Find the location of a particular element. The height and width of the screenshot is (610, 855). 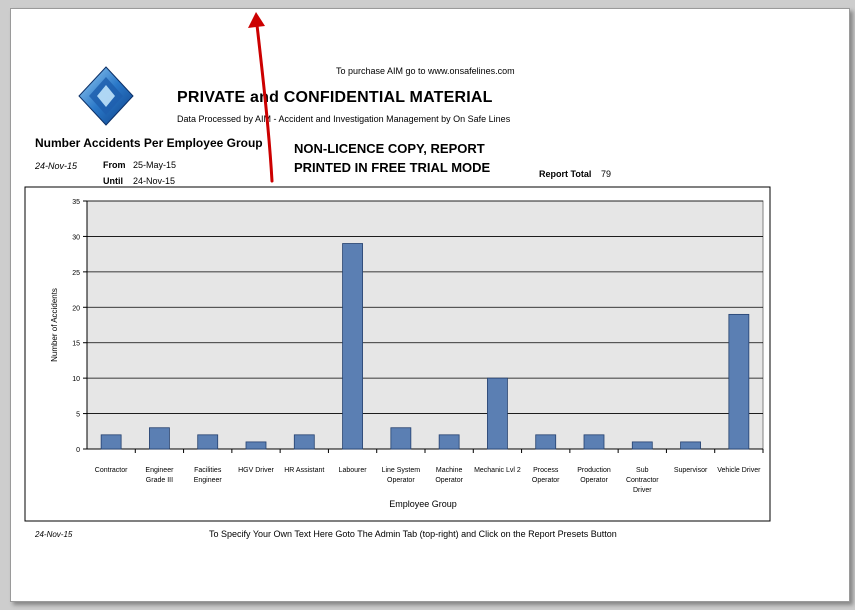

x-tick-label: Facilities is located at coordinates (208, 470).